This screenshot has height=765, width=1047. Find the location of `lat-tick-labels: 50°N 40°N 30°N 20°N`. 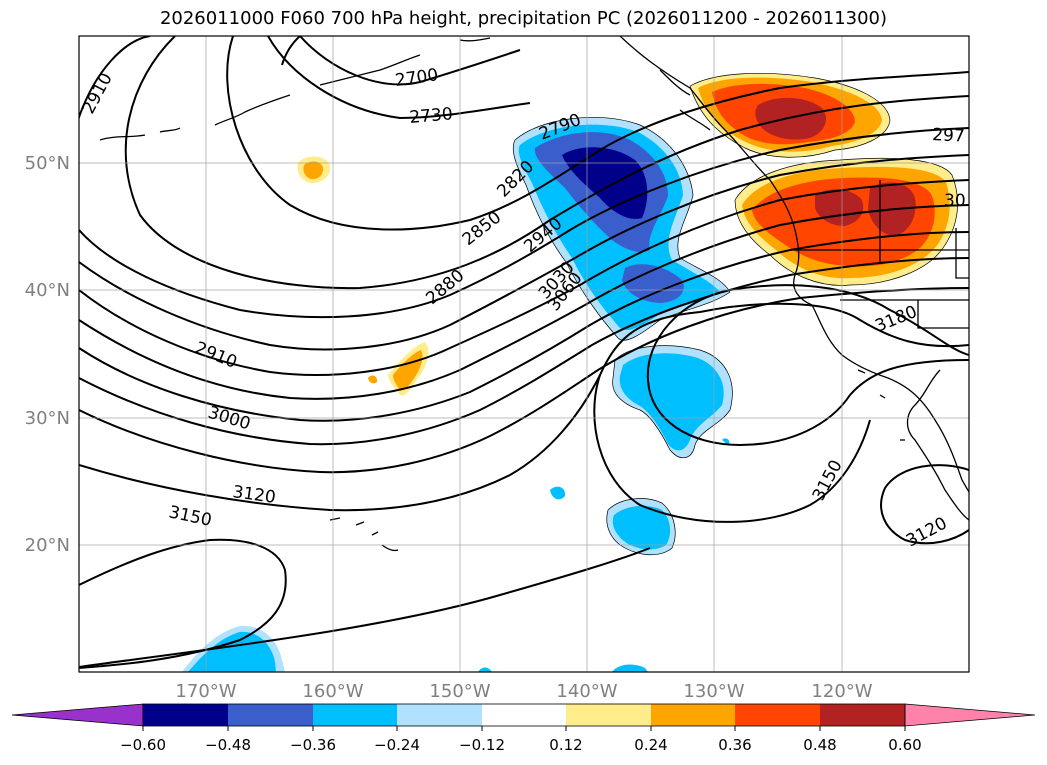

lat-tick-labels: 50°N 40°N 30°N 20°N is located at coordinates (47, 354).